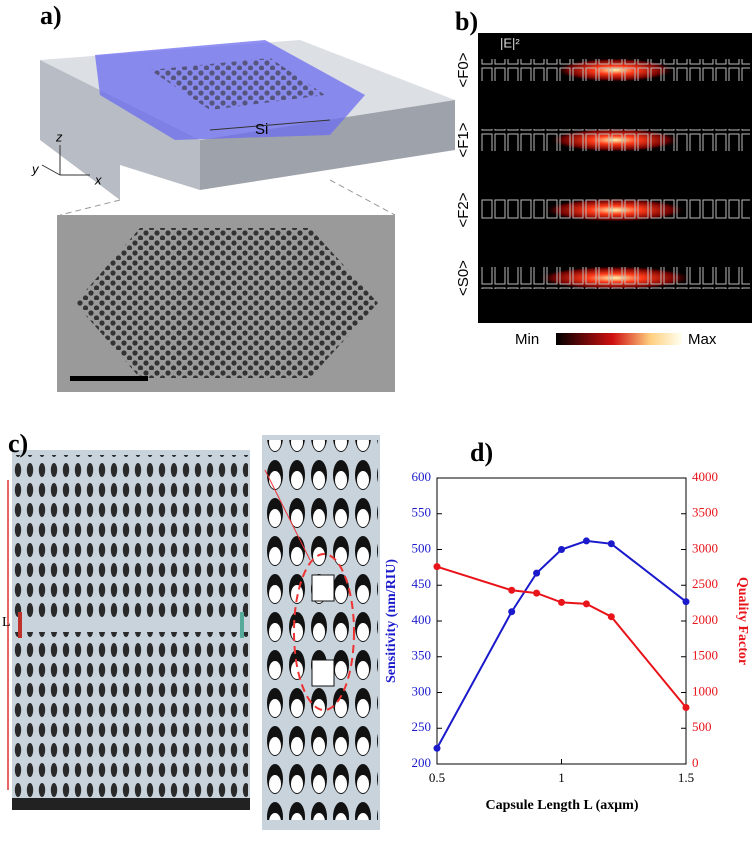  What do you see at coordinates (705, 512) in the screenshot?
I see `y2-tick-label: 3500` at bounding box center [705, 512].